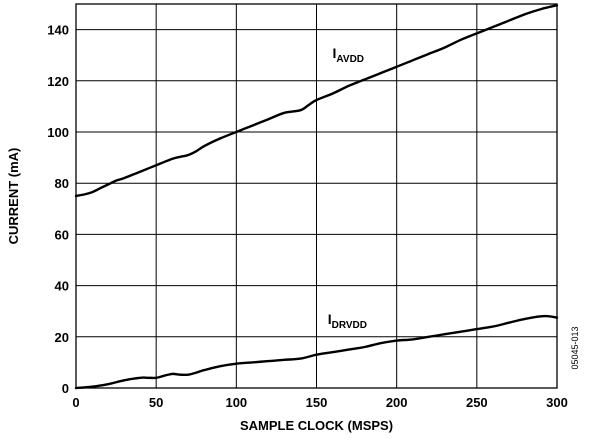 The width and height of the screenshot is (590, 440). Describe the element at coordinates (349, 325) in the screenshot. I see `series-label-sub: DRVDD` at that location.